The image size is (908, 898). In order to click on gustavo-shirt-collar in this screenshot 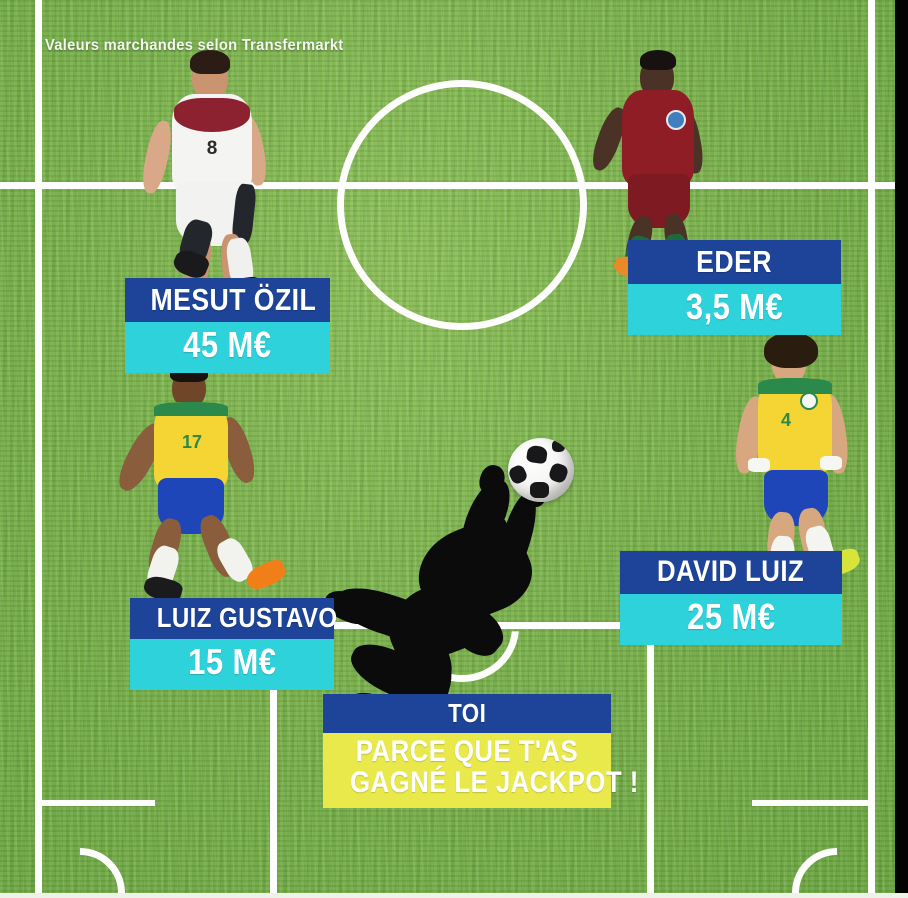, I will do `click(191, 409)`.